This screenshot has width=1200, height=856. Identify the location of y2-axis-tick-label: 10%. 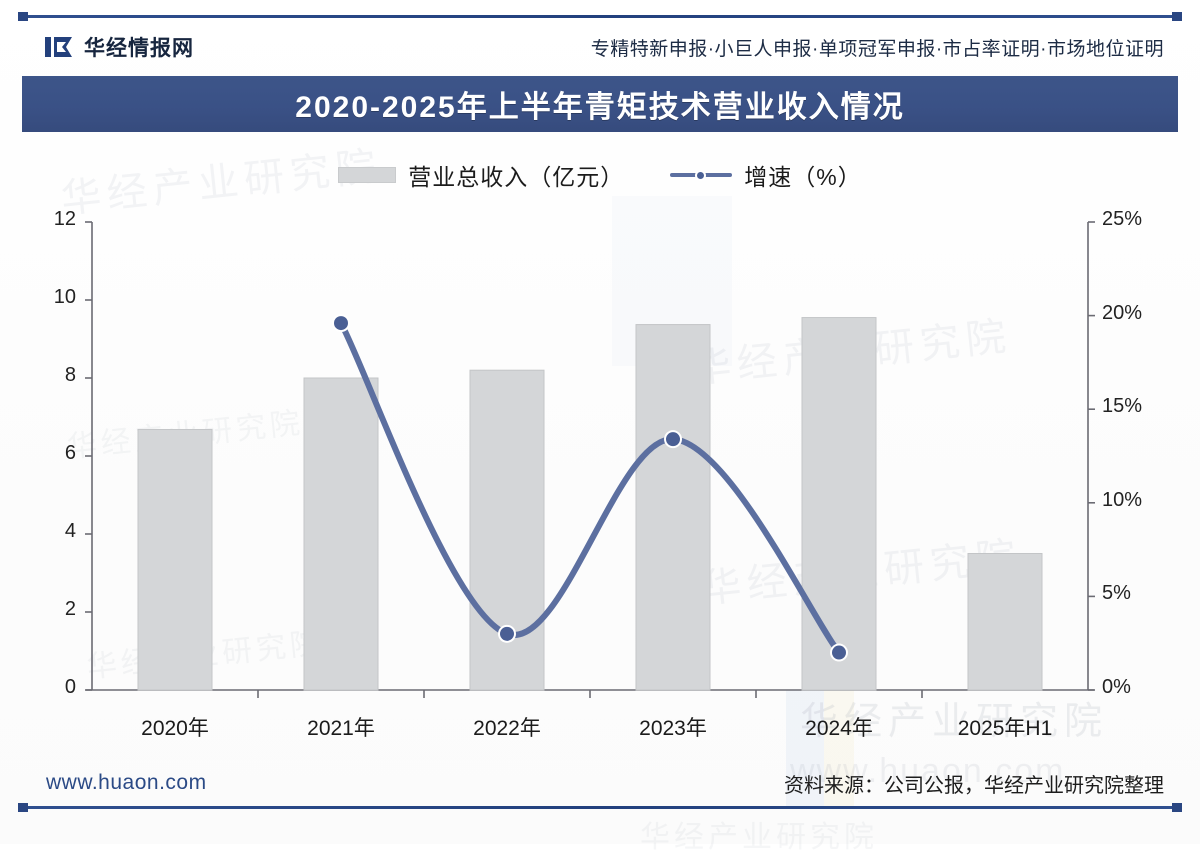
(1122, 499).